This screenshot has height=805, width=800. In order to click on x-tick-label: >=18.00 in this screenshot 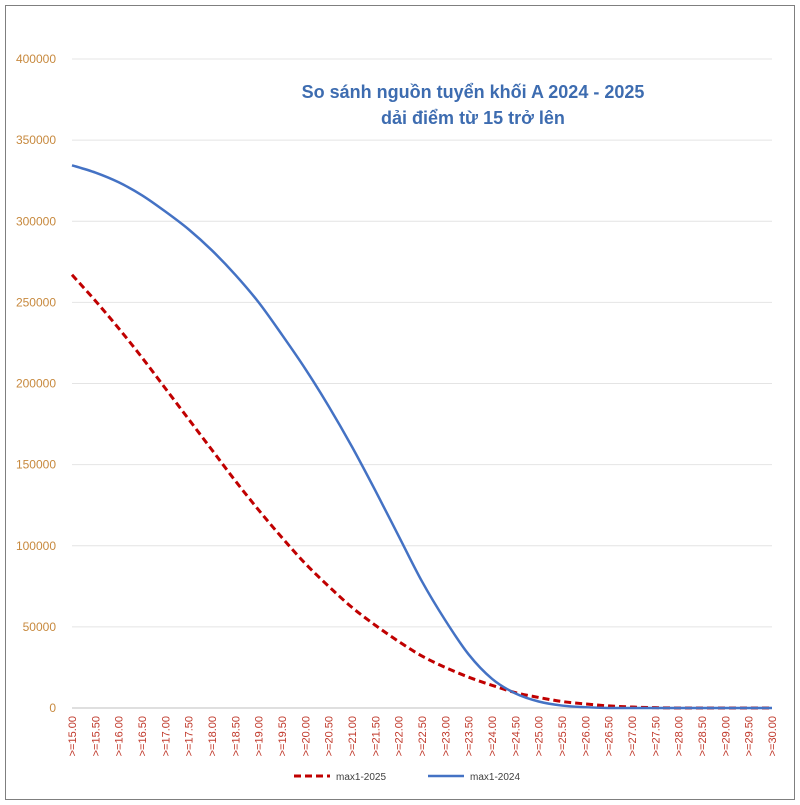, I will do `click(213, 736)`.